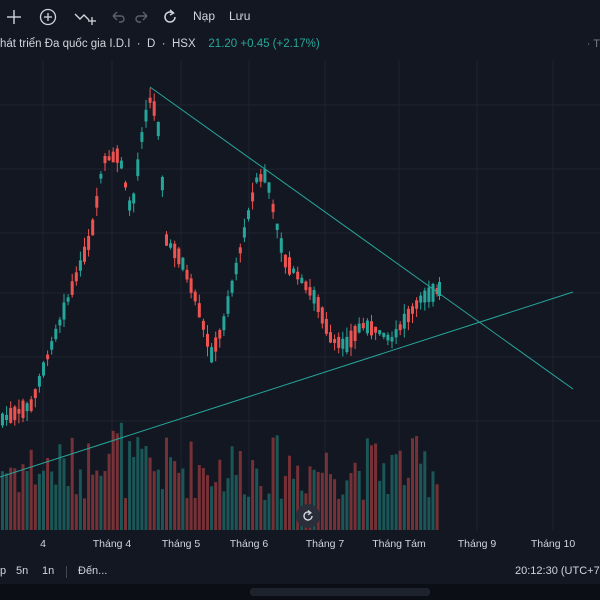 This screenshot has height=600, width=600. Describe the element at coordinates (439, 289) in the screenshot. I see `candle-body-last` at that location.